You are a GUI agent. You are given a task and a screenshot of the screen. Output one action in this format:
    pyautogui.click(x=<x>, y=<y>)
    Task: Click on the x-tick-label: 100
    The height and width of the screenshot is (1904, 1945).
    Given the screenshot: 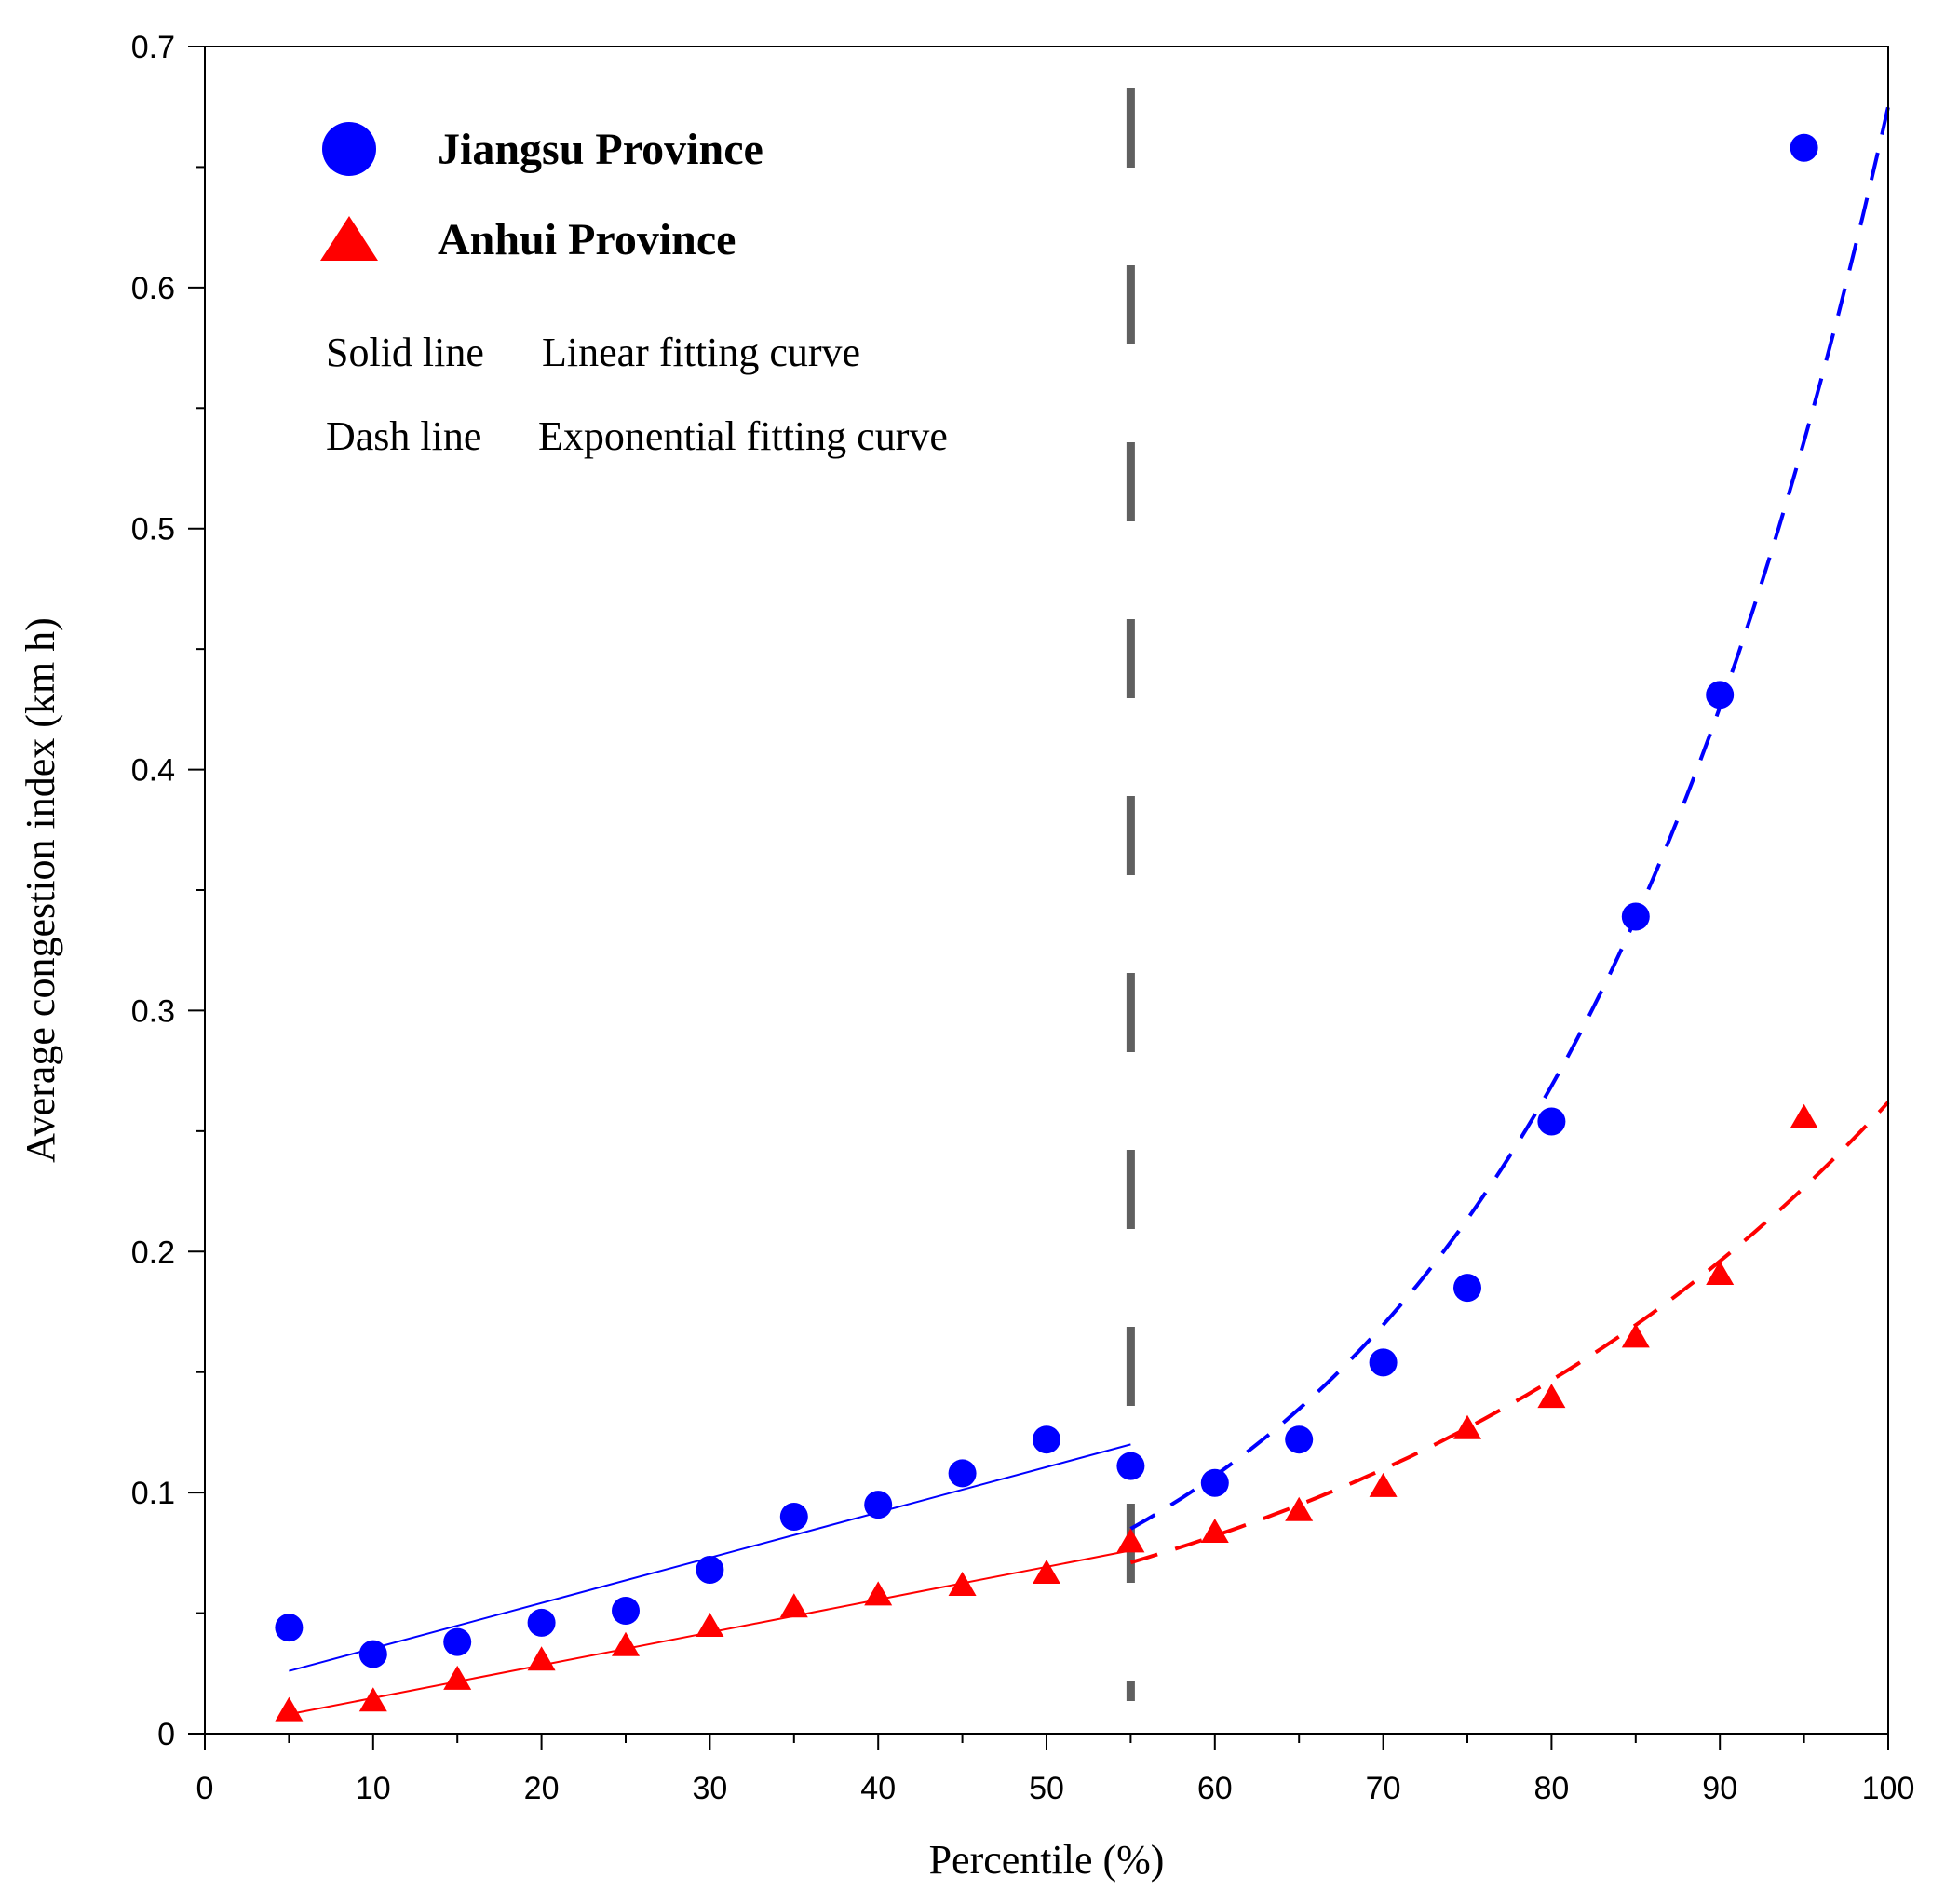 What is the action you would take?
    pyautogui.click(x=1888, y=1788)
    